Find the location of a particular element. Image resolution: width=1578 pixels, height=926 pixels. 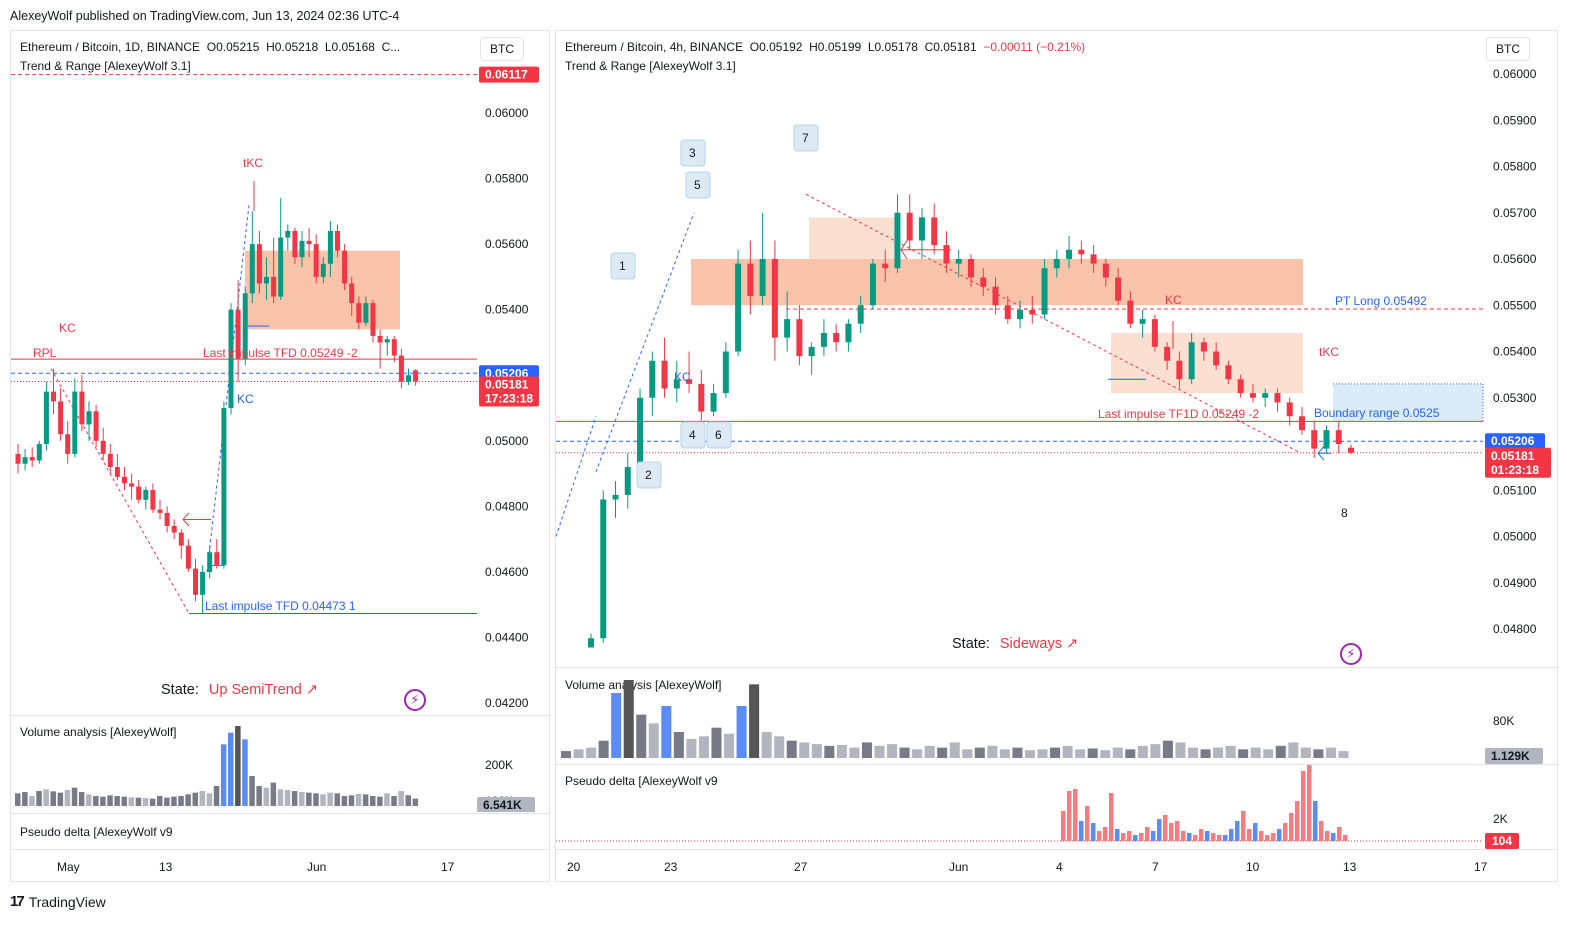

right-blue-arrow-icon is located at coordinates (1324, 453).